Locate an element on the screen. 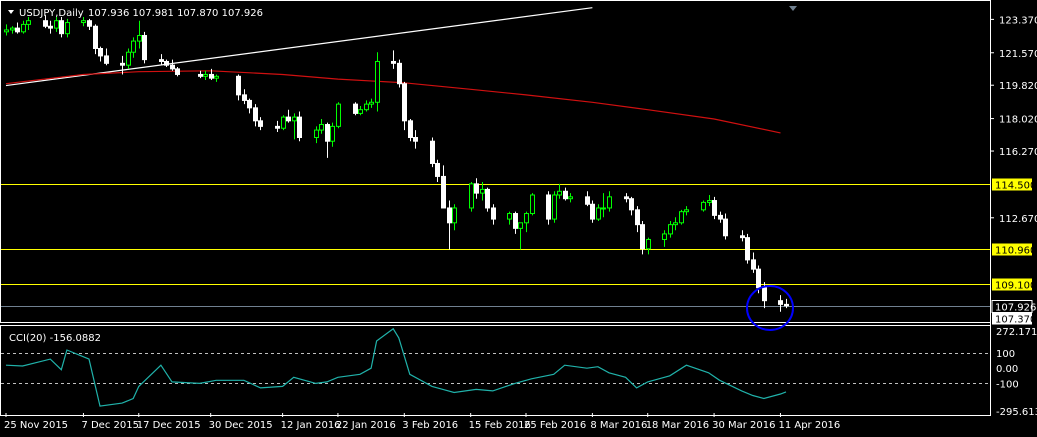 This screenshot has width=1037, height=437. price-tick-label: 123.370 is located at coordinates (1018, 20).